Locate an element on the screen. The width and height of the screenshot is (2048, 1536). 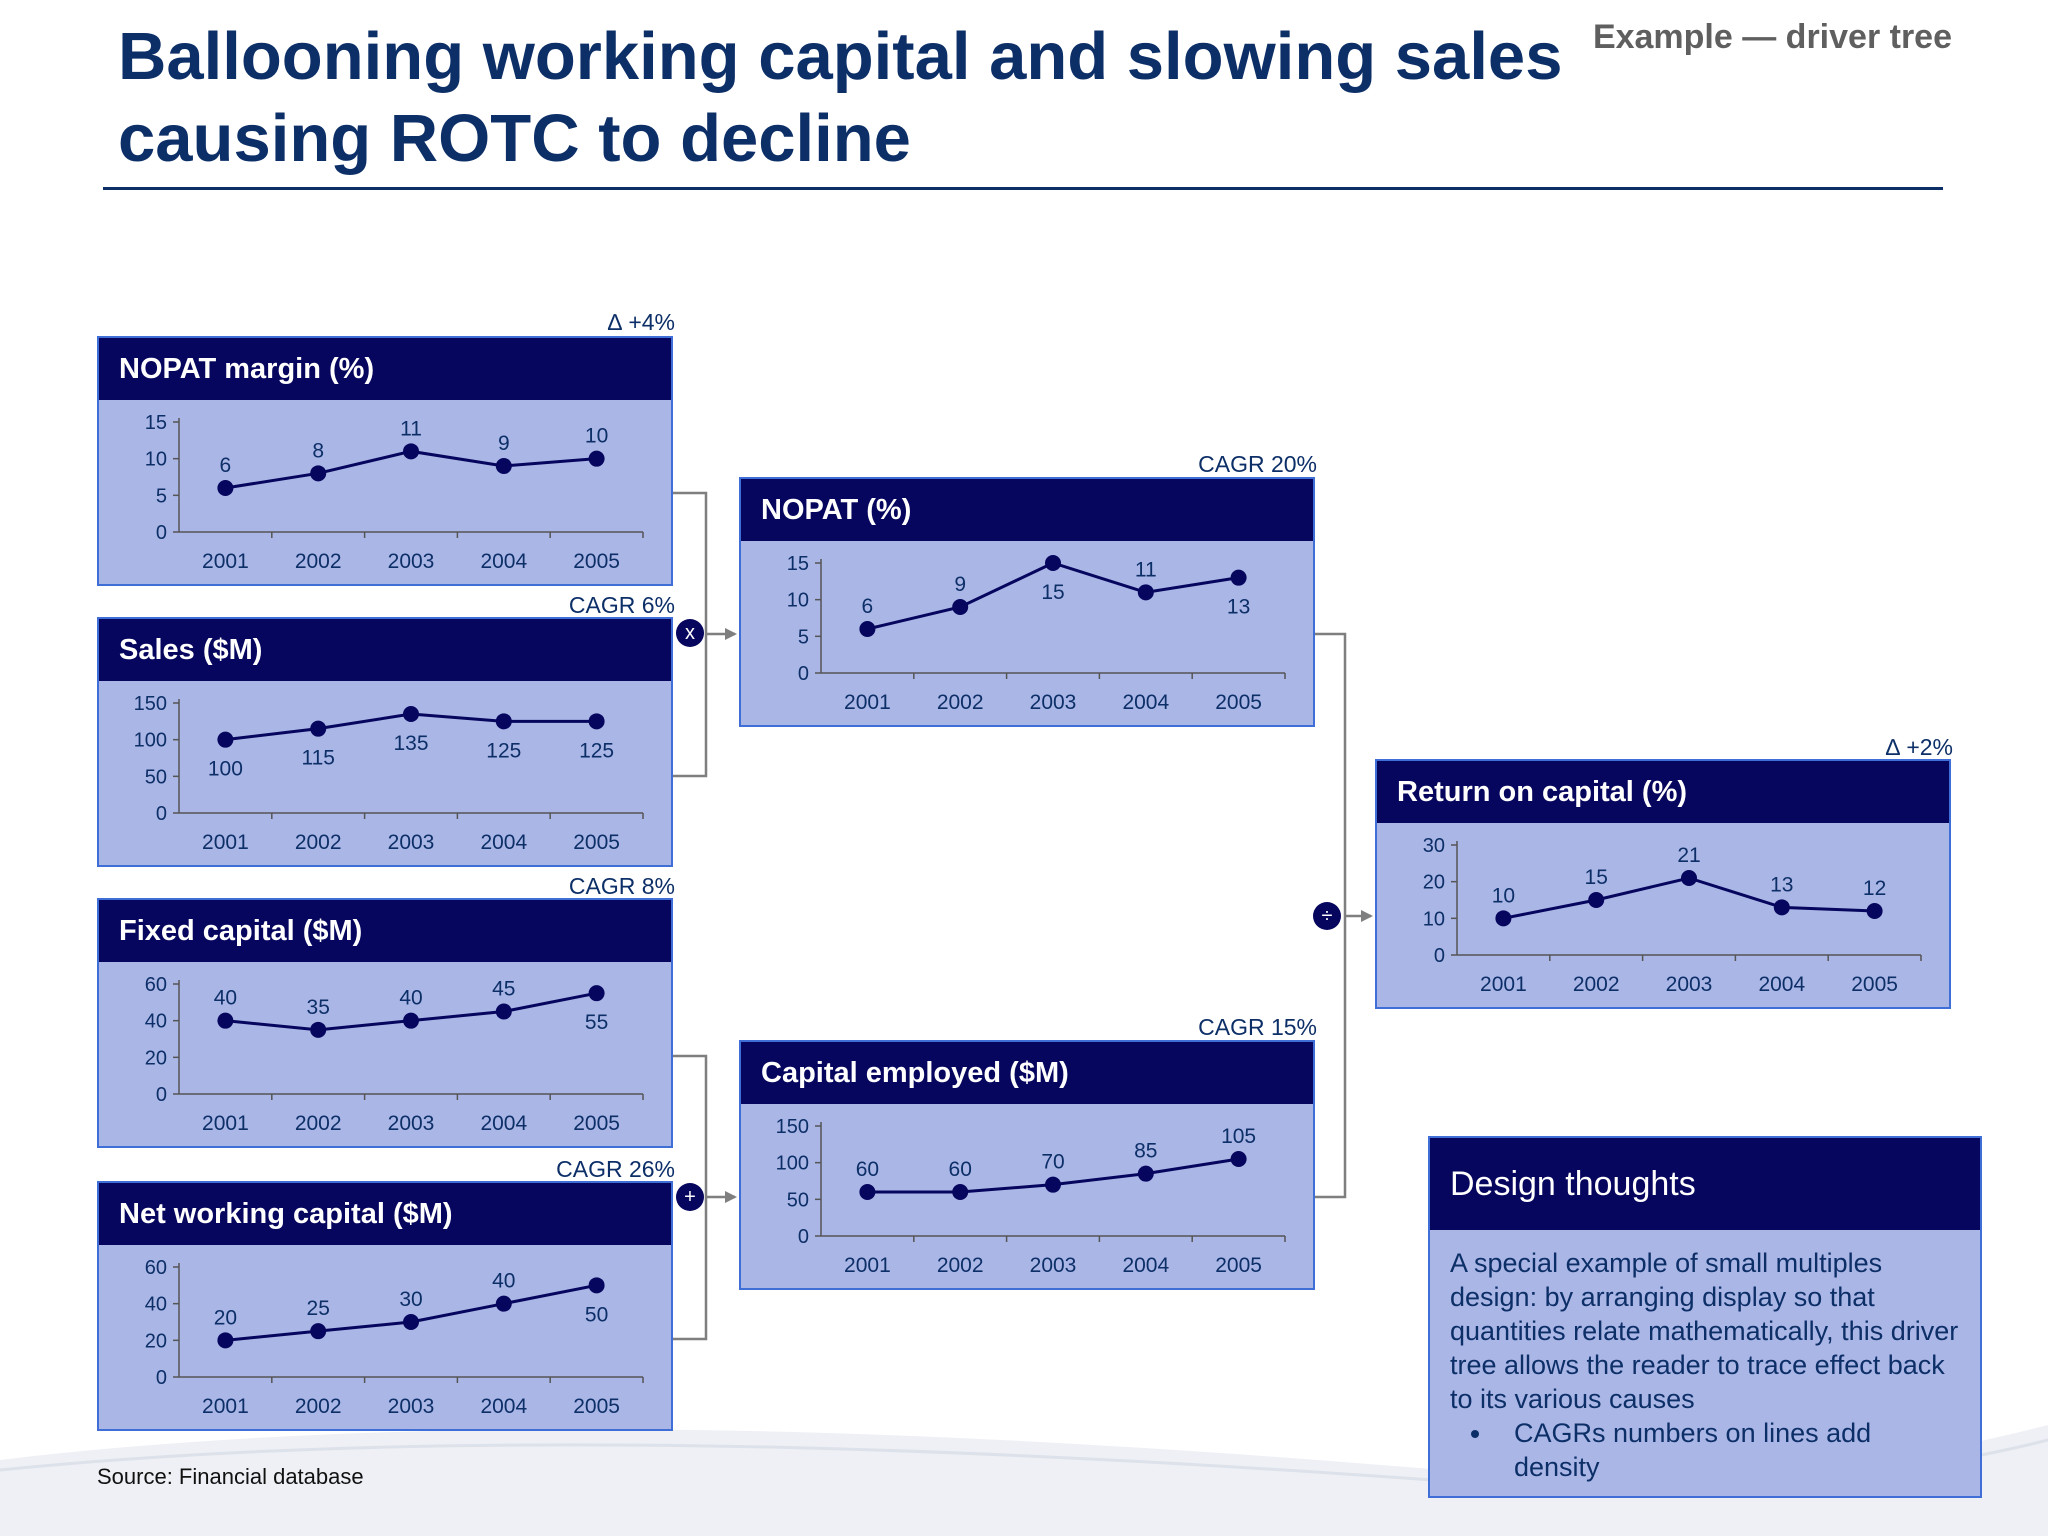
data-label: 100 is located at coordinates (225, 769).